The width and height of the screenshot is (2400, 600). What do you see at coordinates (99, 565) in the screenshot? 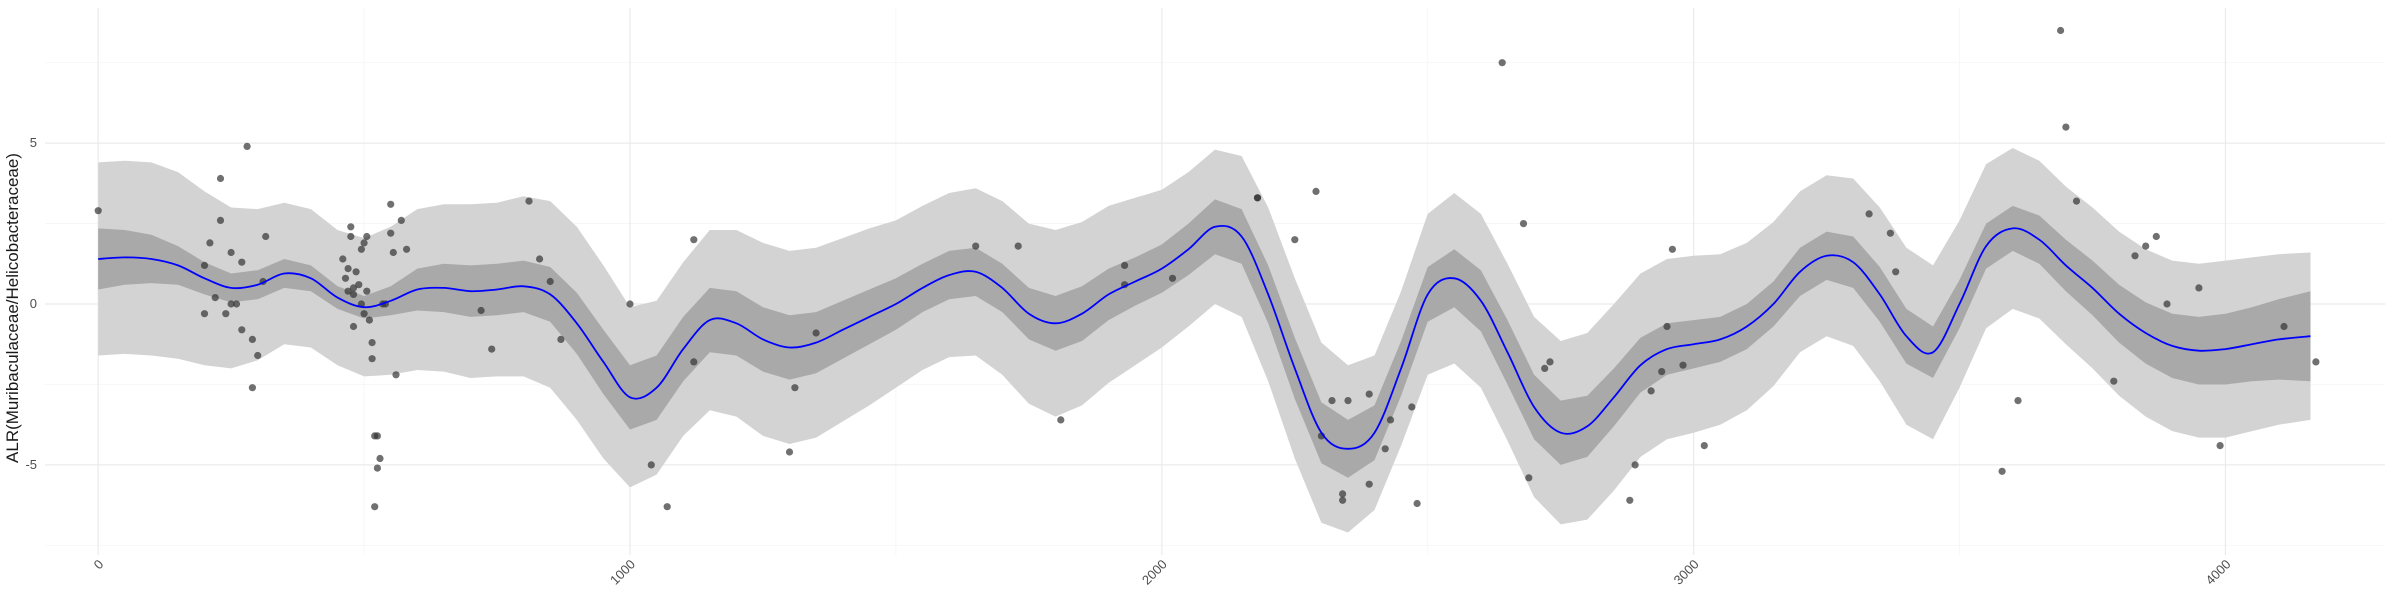
I see `x-tick-label: 0` at bounding box center [99, 565].